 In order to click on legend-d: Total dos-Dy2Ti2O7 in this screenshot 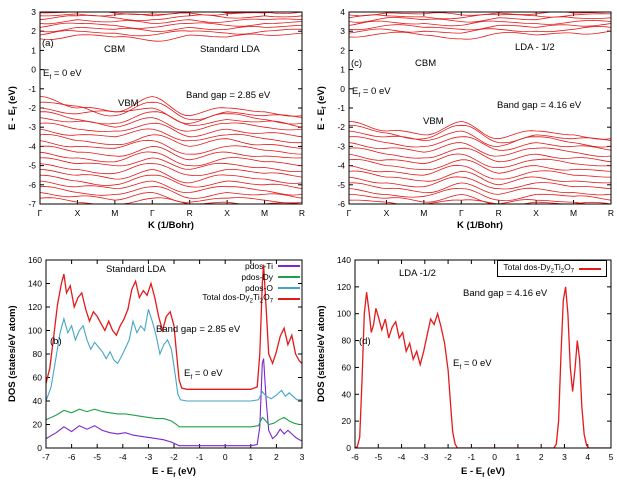, I will do `click(552, 268)`.